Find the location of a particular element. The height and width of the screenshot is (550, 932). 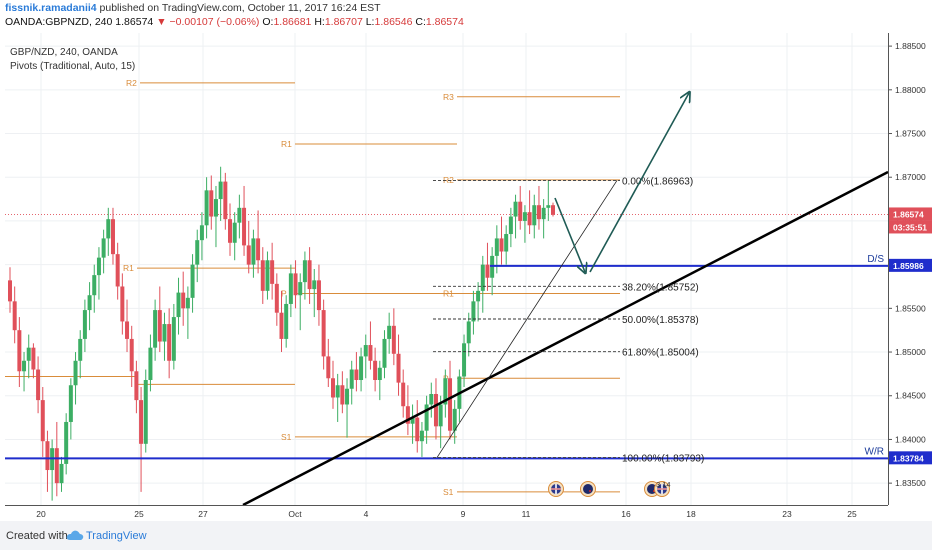

pivot-label: R2 is located at coordinates (448, 180).